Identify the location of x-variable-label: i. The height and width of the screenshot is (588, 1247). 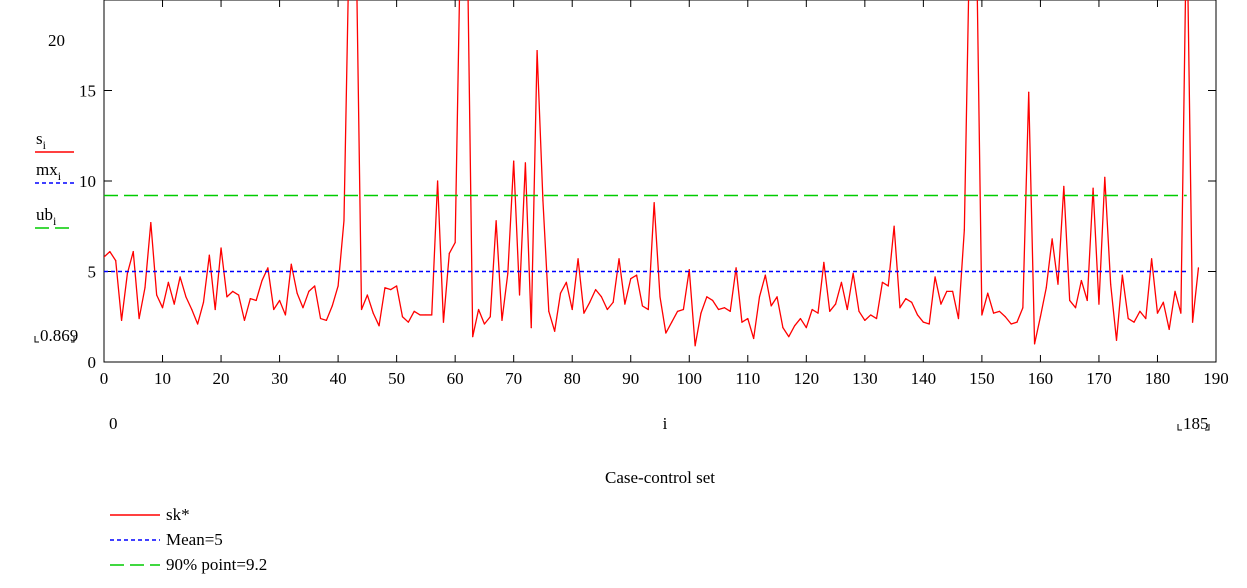
(665, 423).